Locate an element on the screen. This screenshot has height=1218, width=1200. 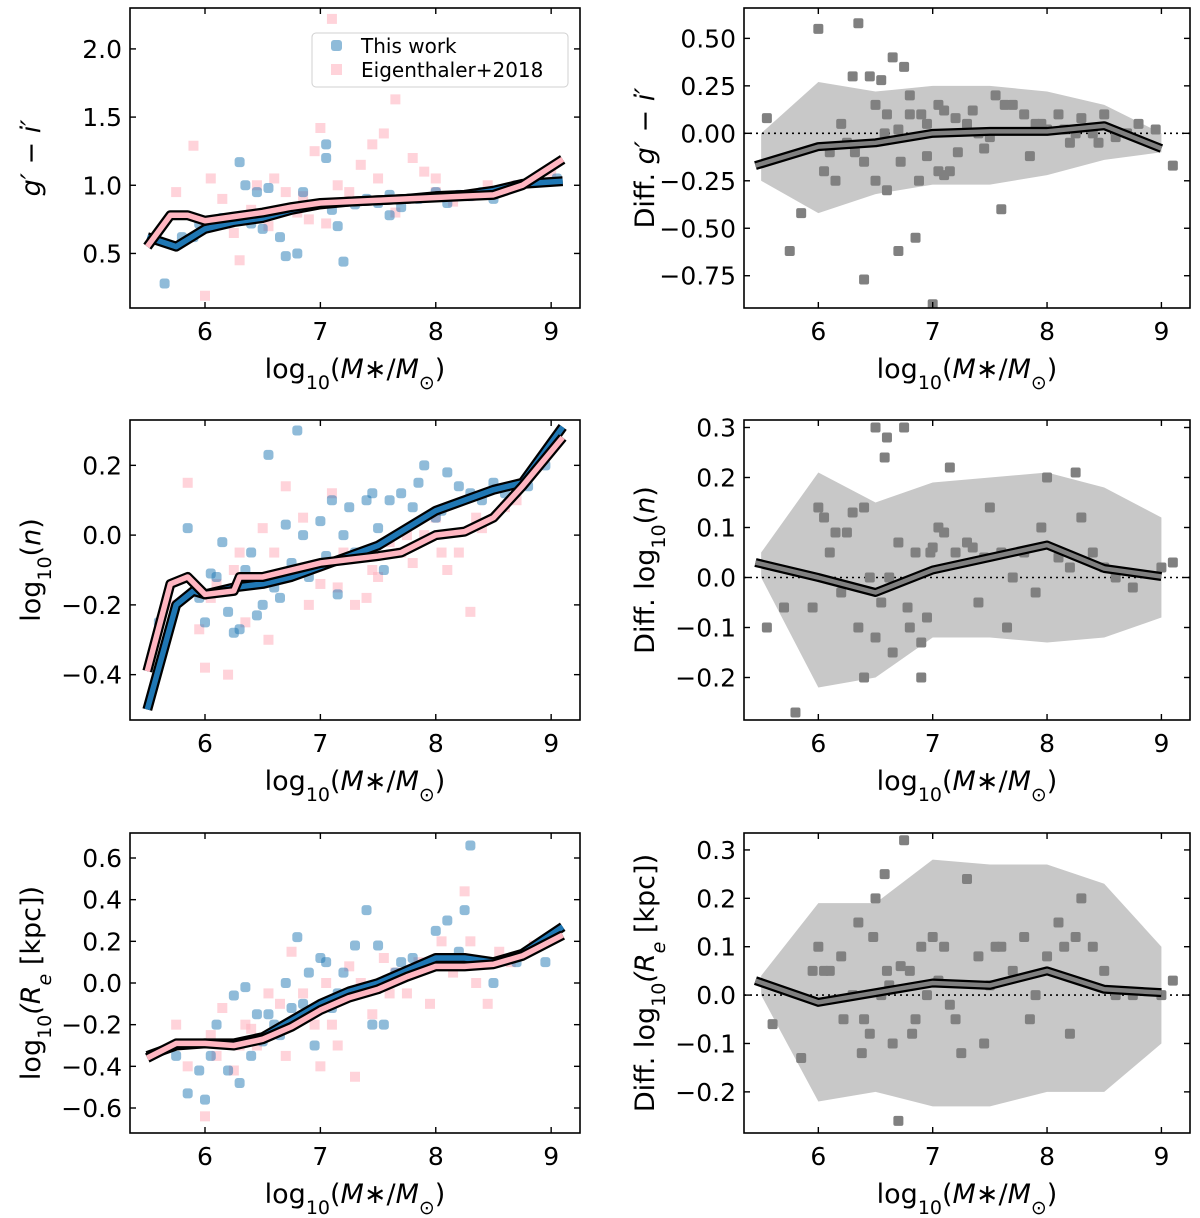
y-tick-label: 0.0 is located at coordinates (102, 983).